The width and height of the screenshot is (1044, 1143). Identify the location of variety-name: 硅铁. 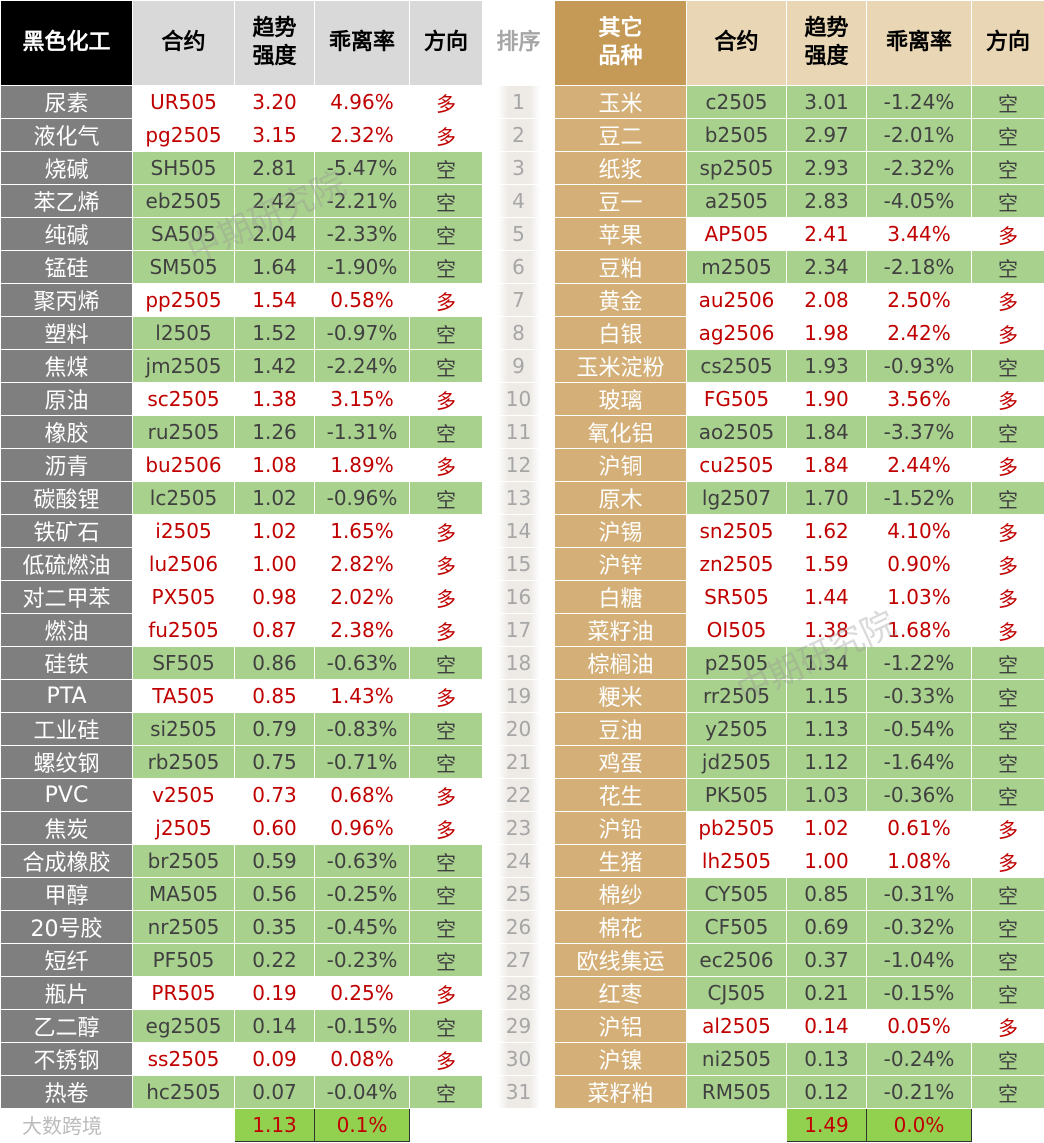
(66, 663).